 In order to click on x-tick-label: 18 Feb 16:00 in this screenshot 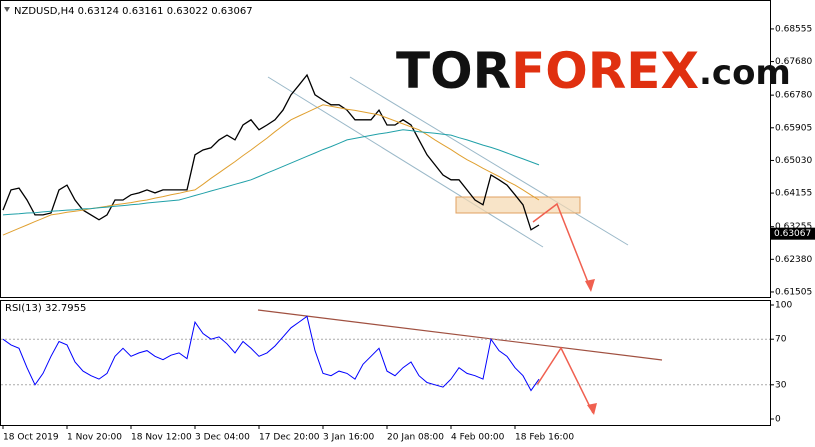, I will do `click(544, 438)`.